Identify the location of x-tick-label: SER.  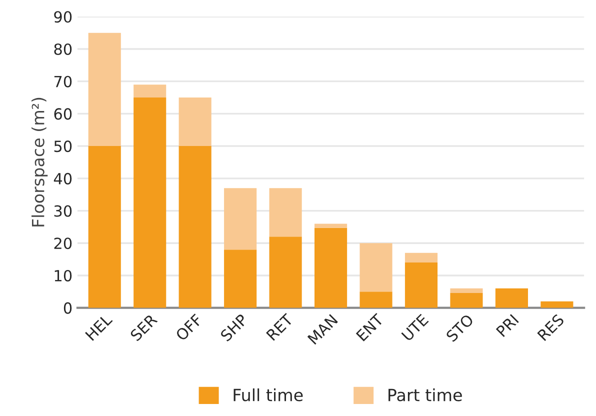
(144, 327).